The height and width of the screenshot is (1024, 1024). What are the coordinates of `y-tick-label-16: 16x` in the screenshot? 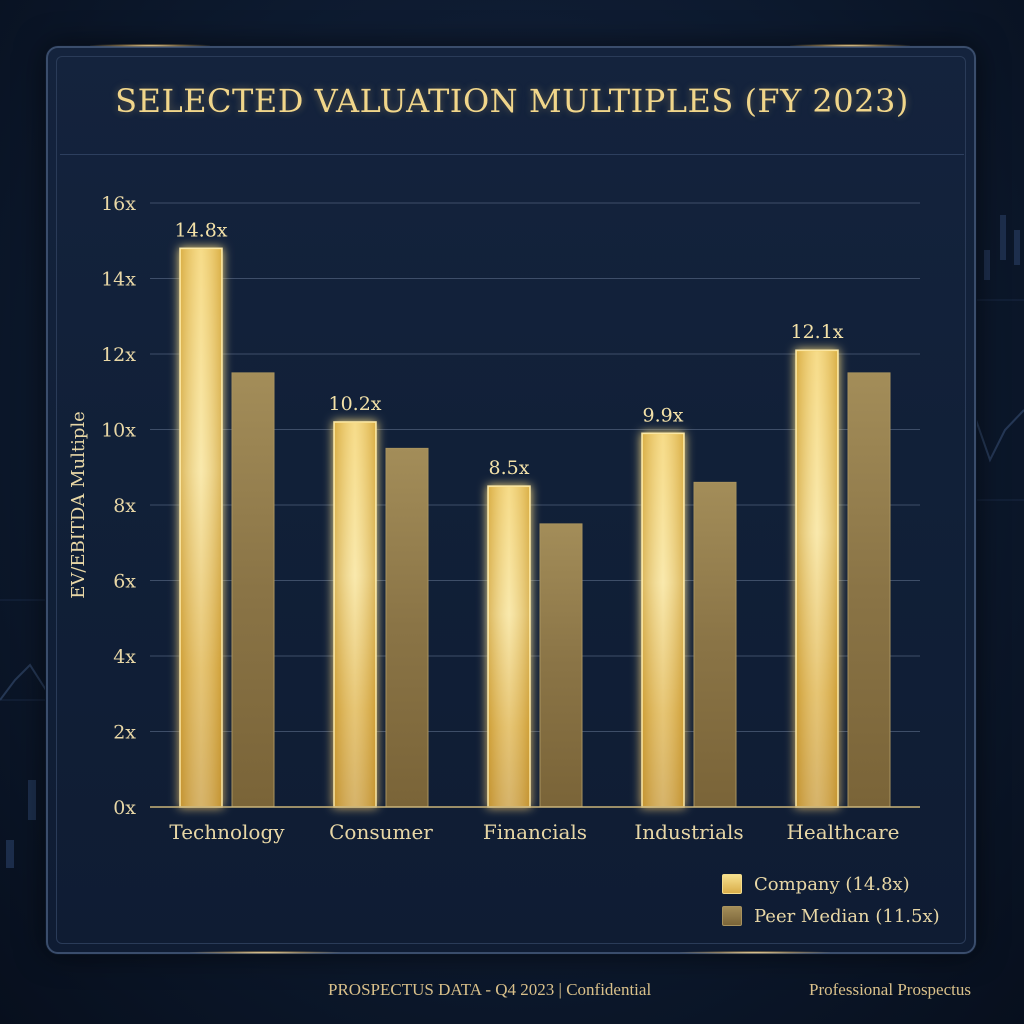 It's located at (118, 204).